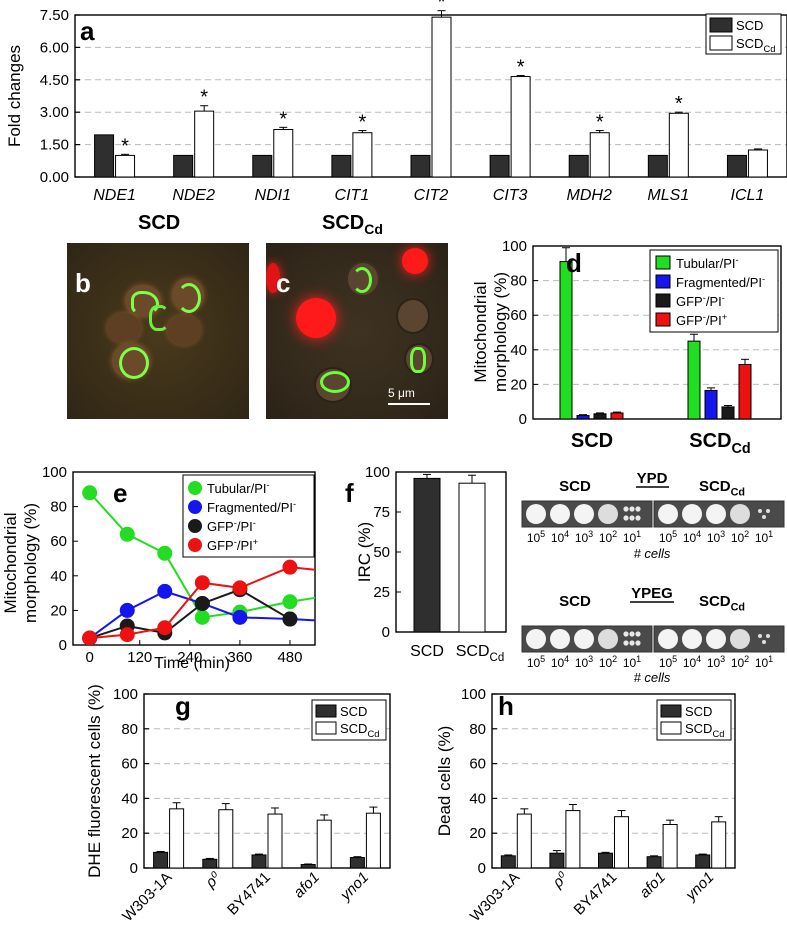  What do you see at coordinates (737, 260) in the screenshot?
I see `label-part: -` at bounding box center [737, 260].